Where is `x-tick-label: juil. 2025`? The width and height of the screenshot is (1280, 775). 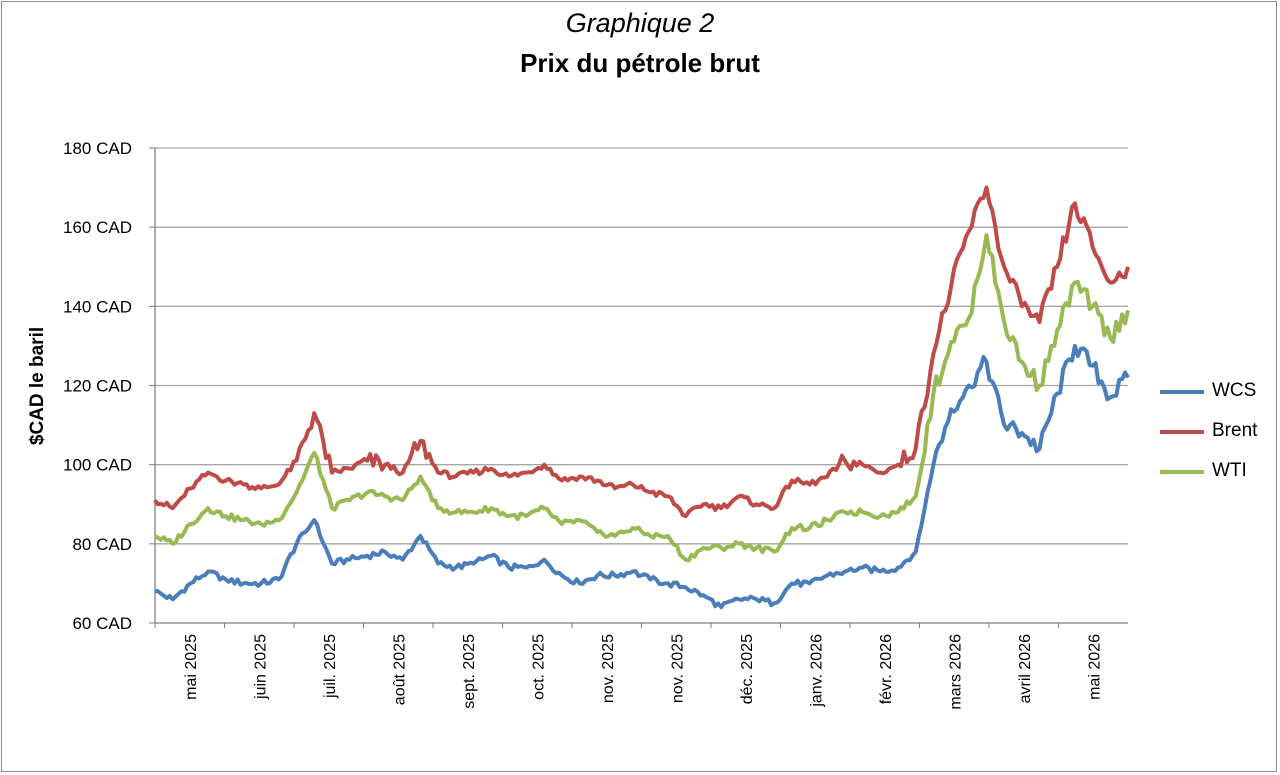
x-tick-label: juil. 2025 is located at coordinates (330, 666).